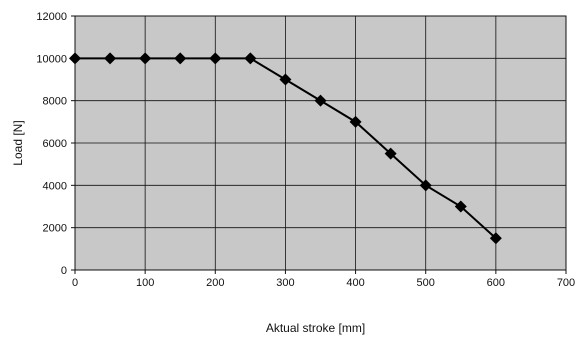 The height and width of the screenshot is (344, 585). Describe the element at coordinates (355, 283) in the screenshot. I see `x-tick-label: 400` at that location.